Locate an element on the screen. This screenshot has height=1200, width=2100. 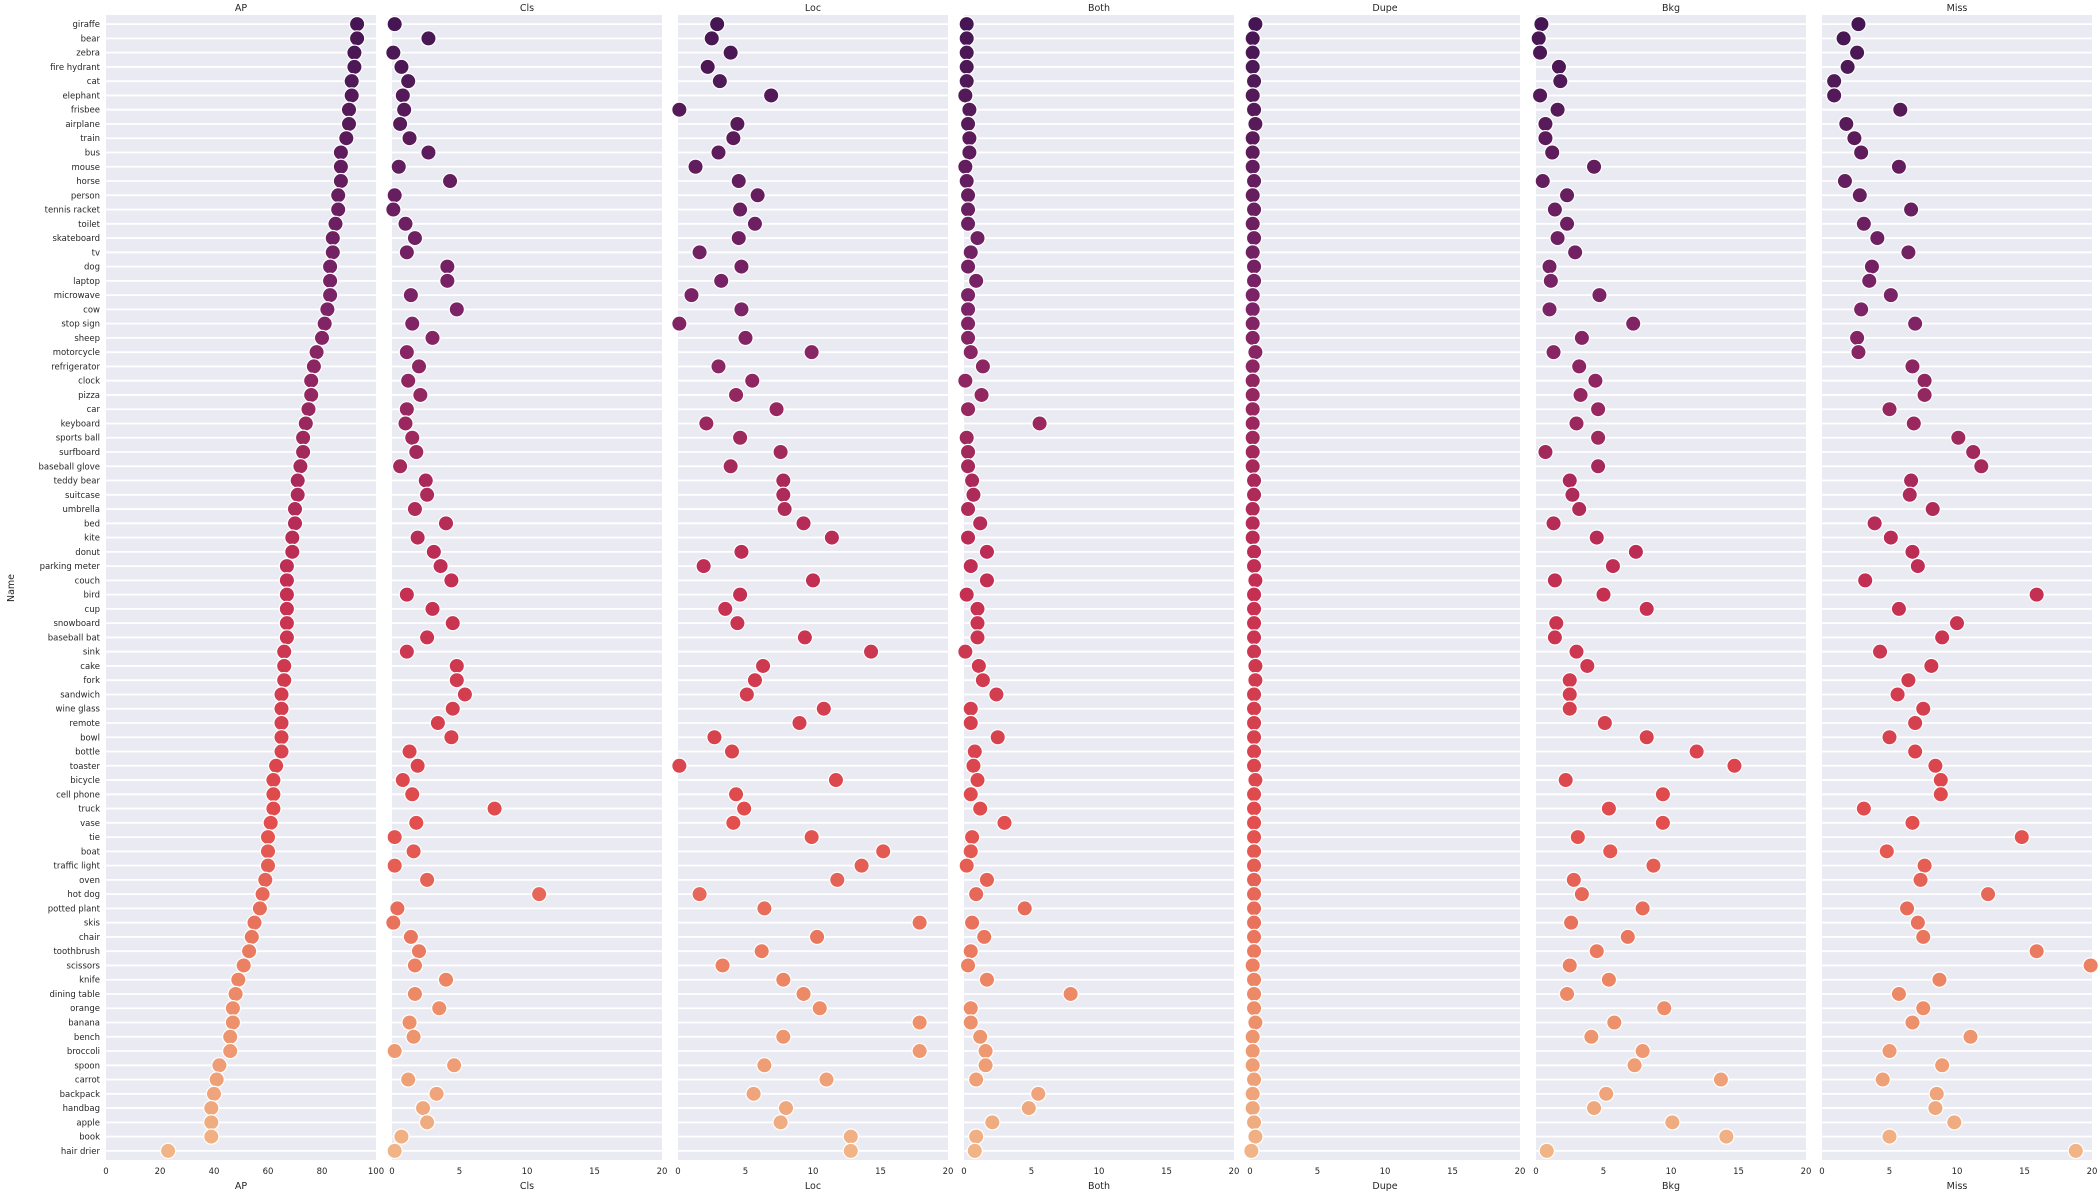
panel-both: Both 0 5 10 15 20 Both is located at coordinates (1098, 597).